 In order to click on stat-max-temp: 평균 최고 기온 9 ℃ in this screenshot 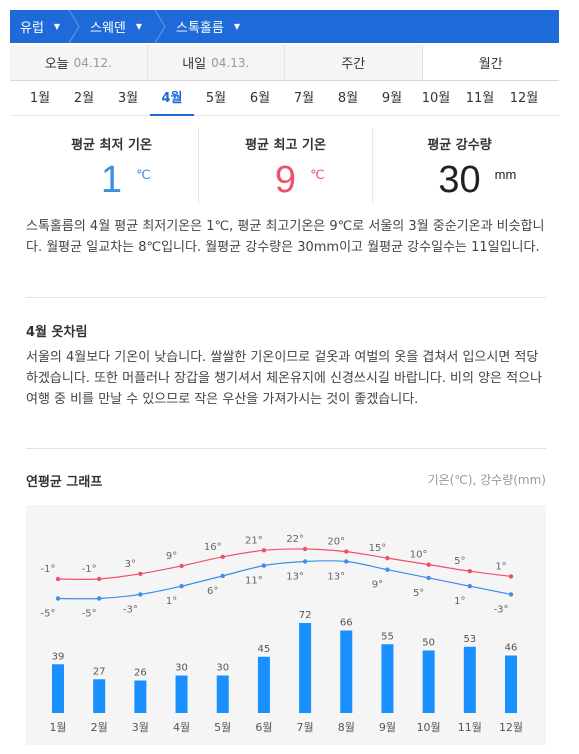, I will do `click(286, 166)`.